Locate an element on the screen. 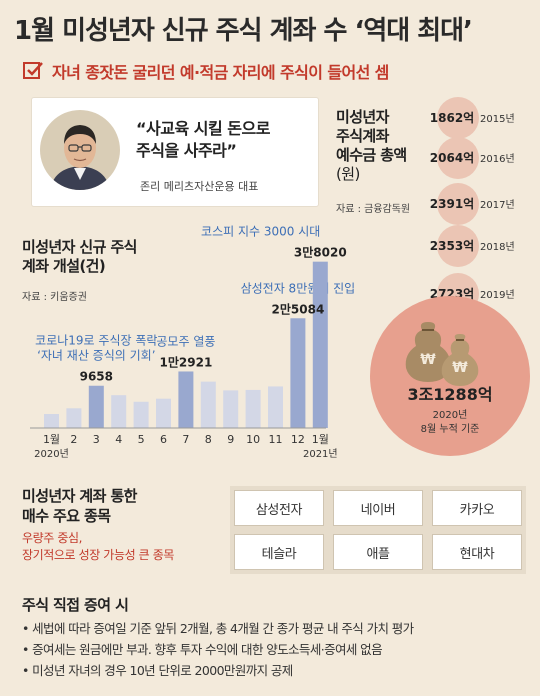 This screenshot has height=696, width=540. chart-source: 자료 : 키움증권 is located at coordinates (54, 297).